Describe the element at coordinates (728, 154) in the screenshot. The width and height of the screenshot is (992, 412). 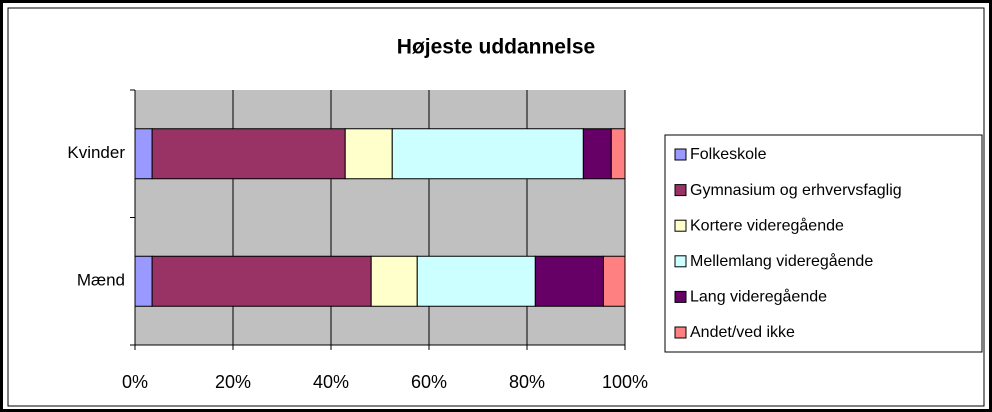
I see `legend-label: Folkeskole` at that location.